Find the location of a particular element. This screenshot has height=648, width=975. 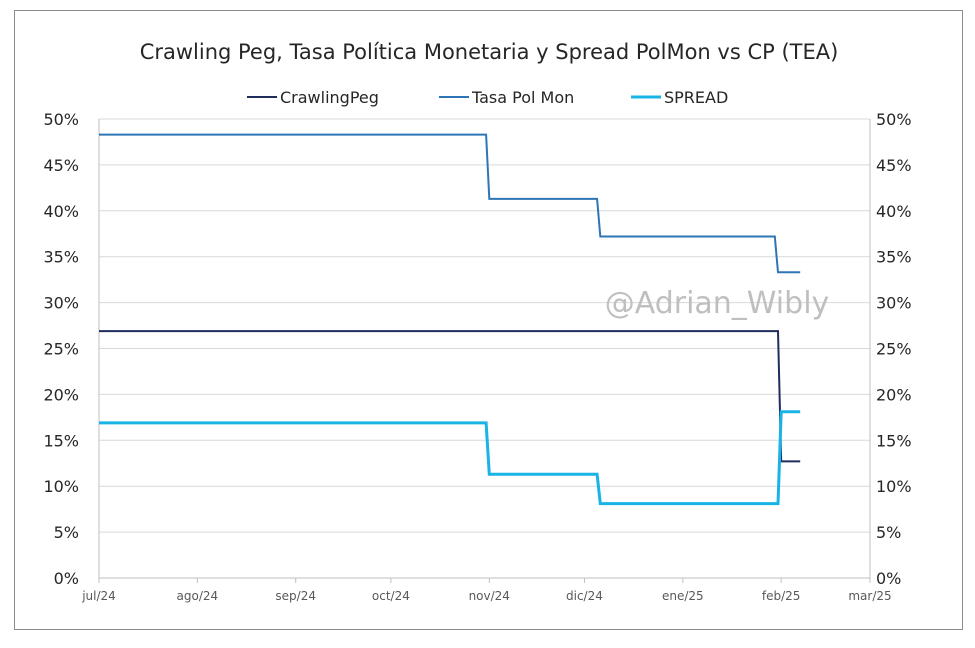

y-tick-label-right: 20% is located at coordinates (894, 394).